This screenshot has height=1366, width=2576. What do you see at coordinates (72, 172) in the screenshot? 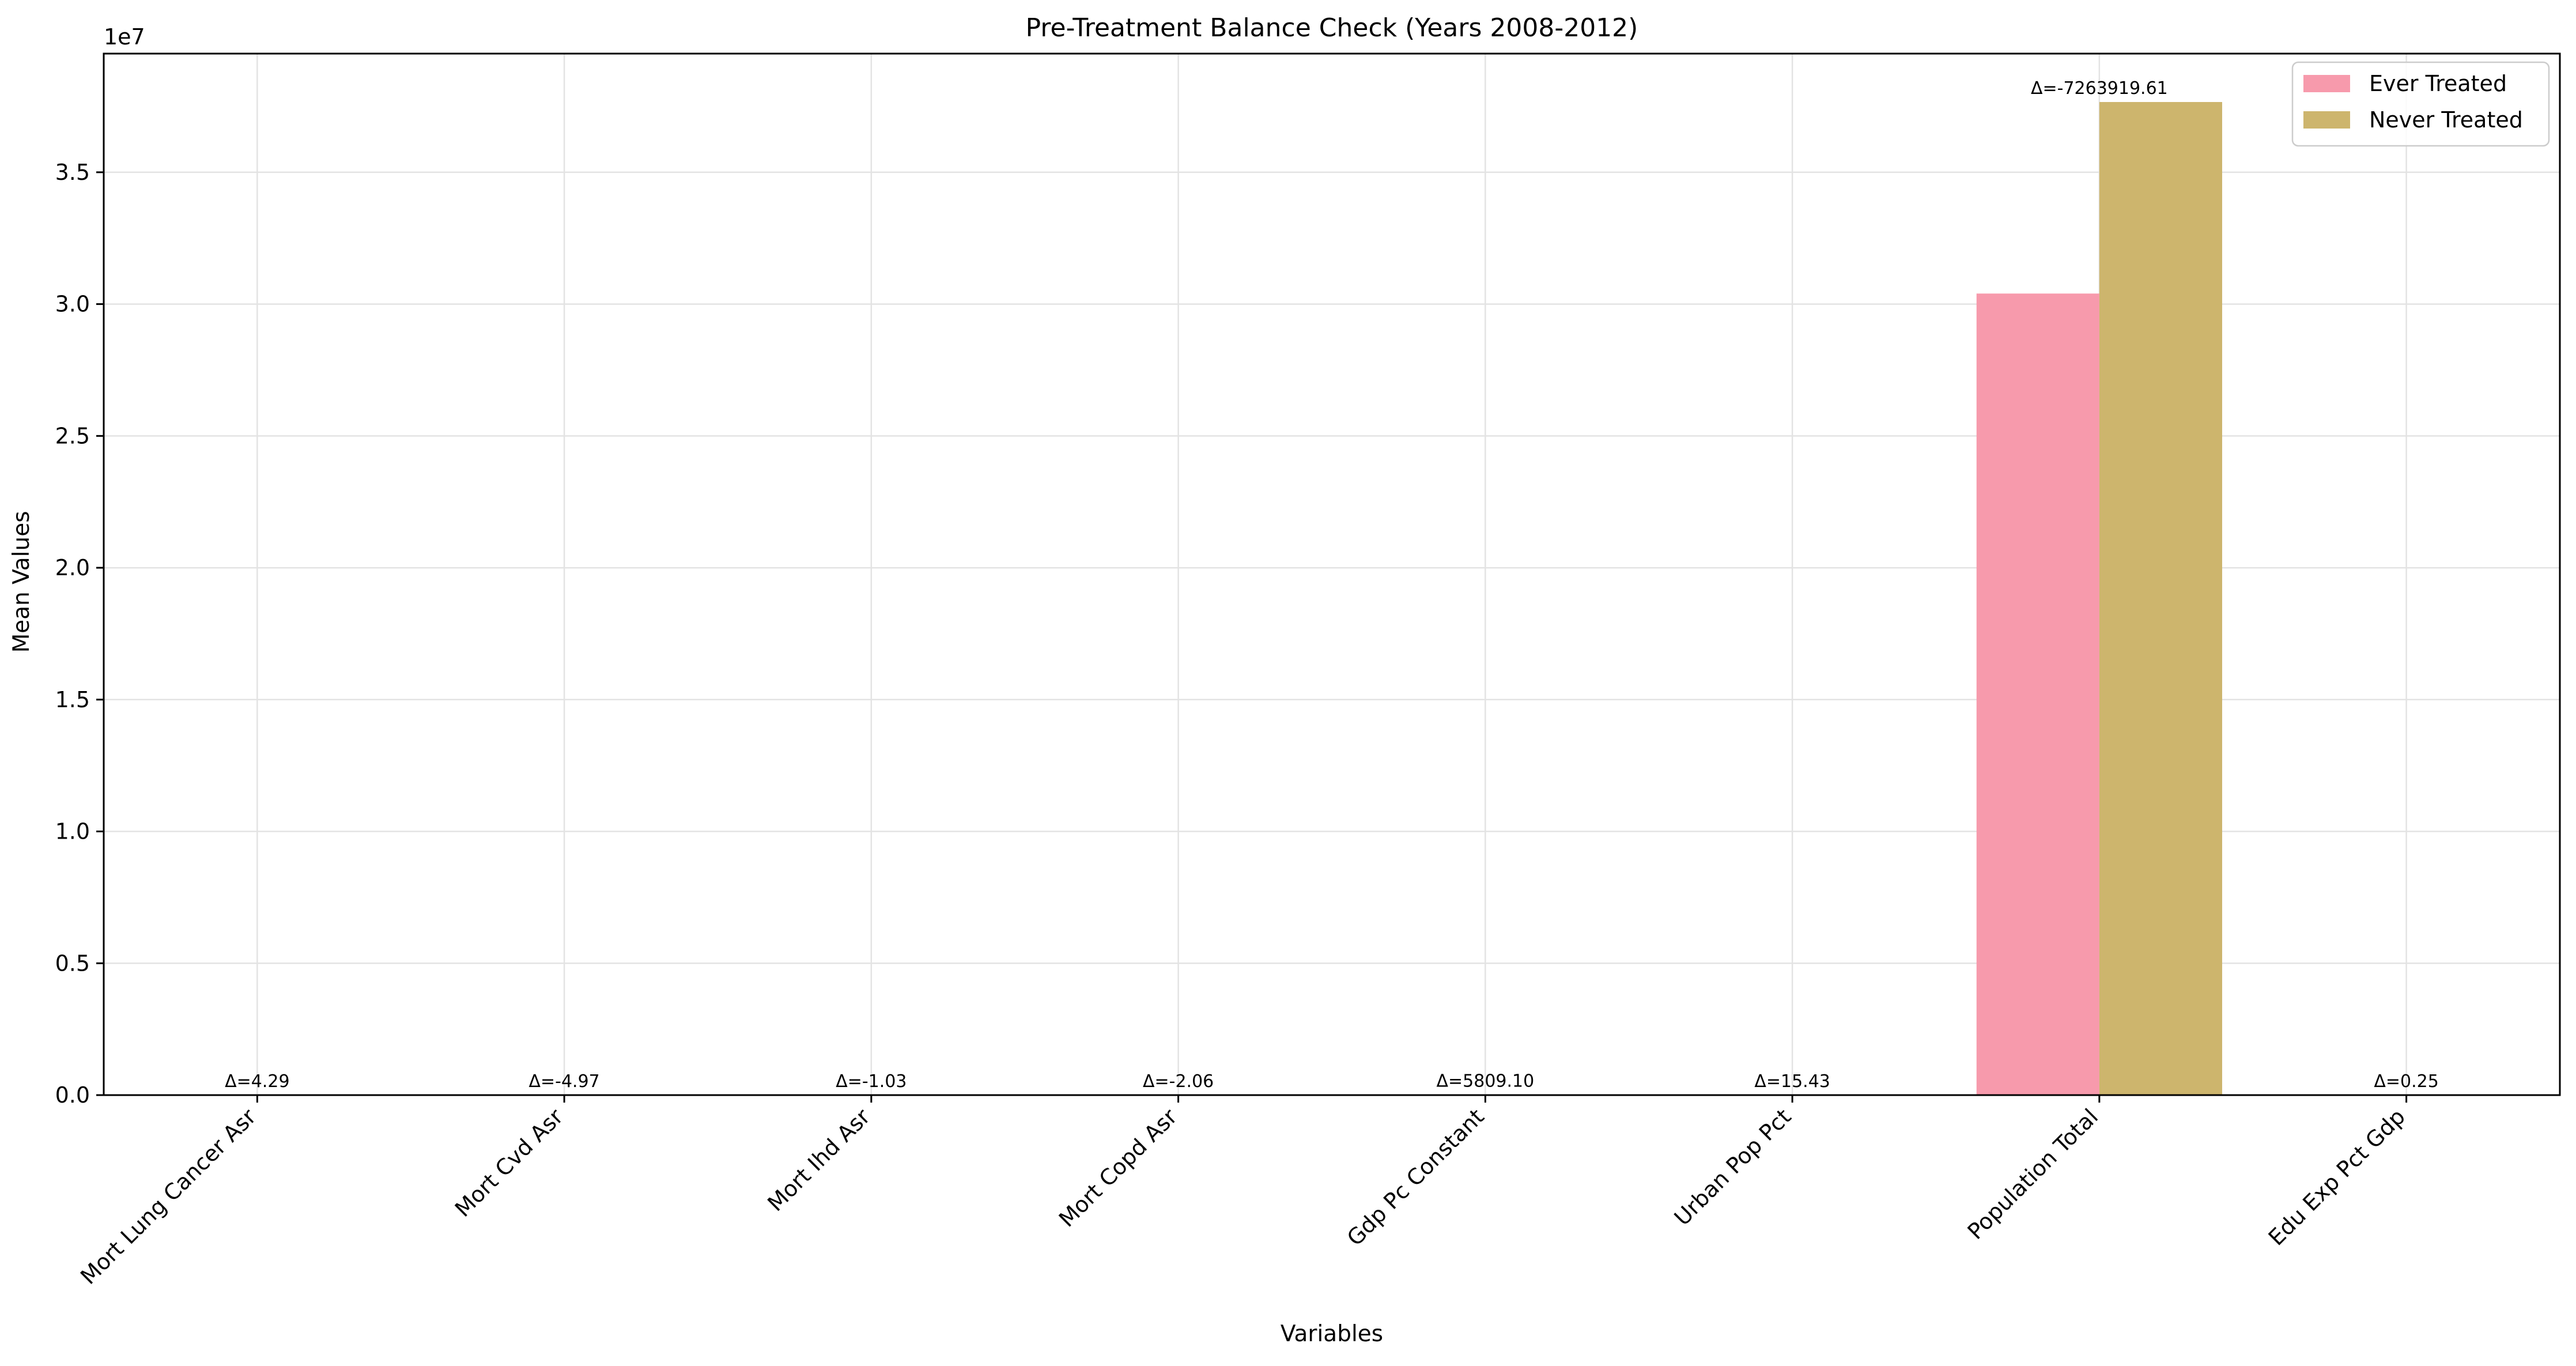
I see `y-tick-label: 3.5` at bounding box center [72, 172].